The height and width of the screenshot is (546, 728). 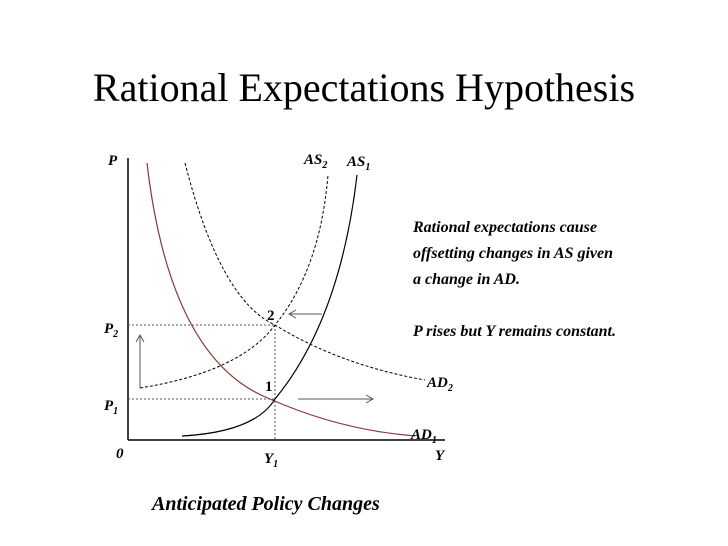 What do you see at coordinates (513, 253) in the screenshot?
I see `note-line: offsetting changes in AS given` at bounding box center [513, 253].